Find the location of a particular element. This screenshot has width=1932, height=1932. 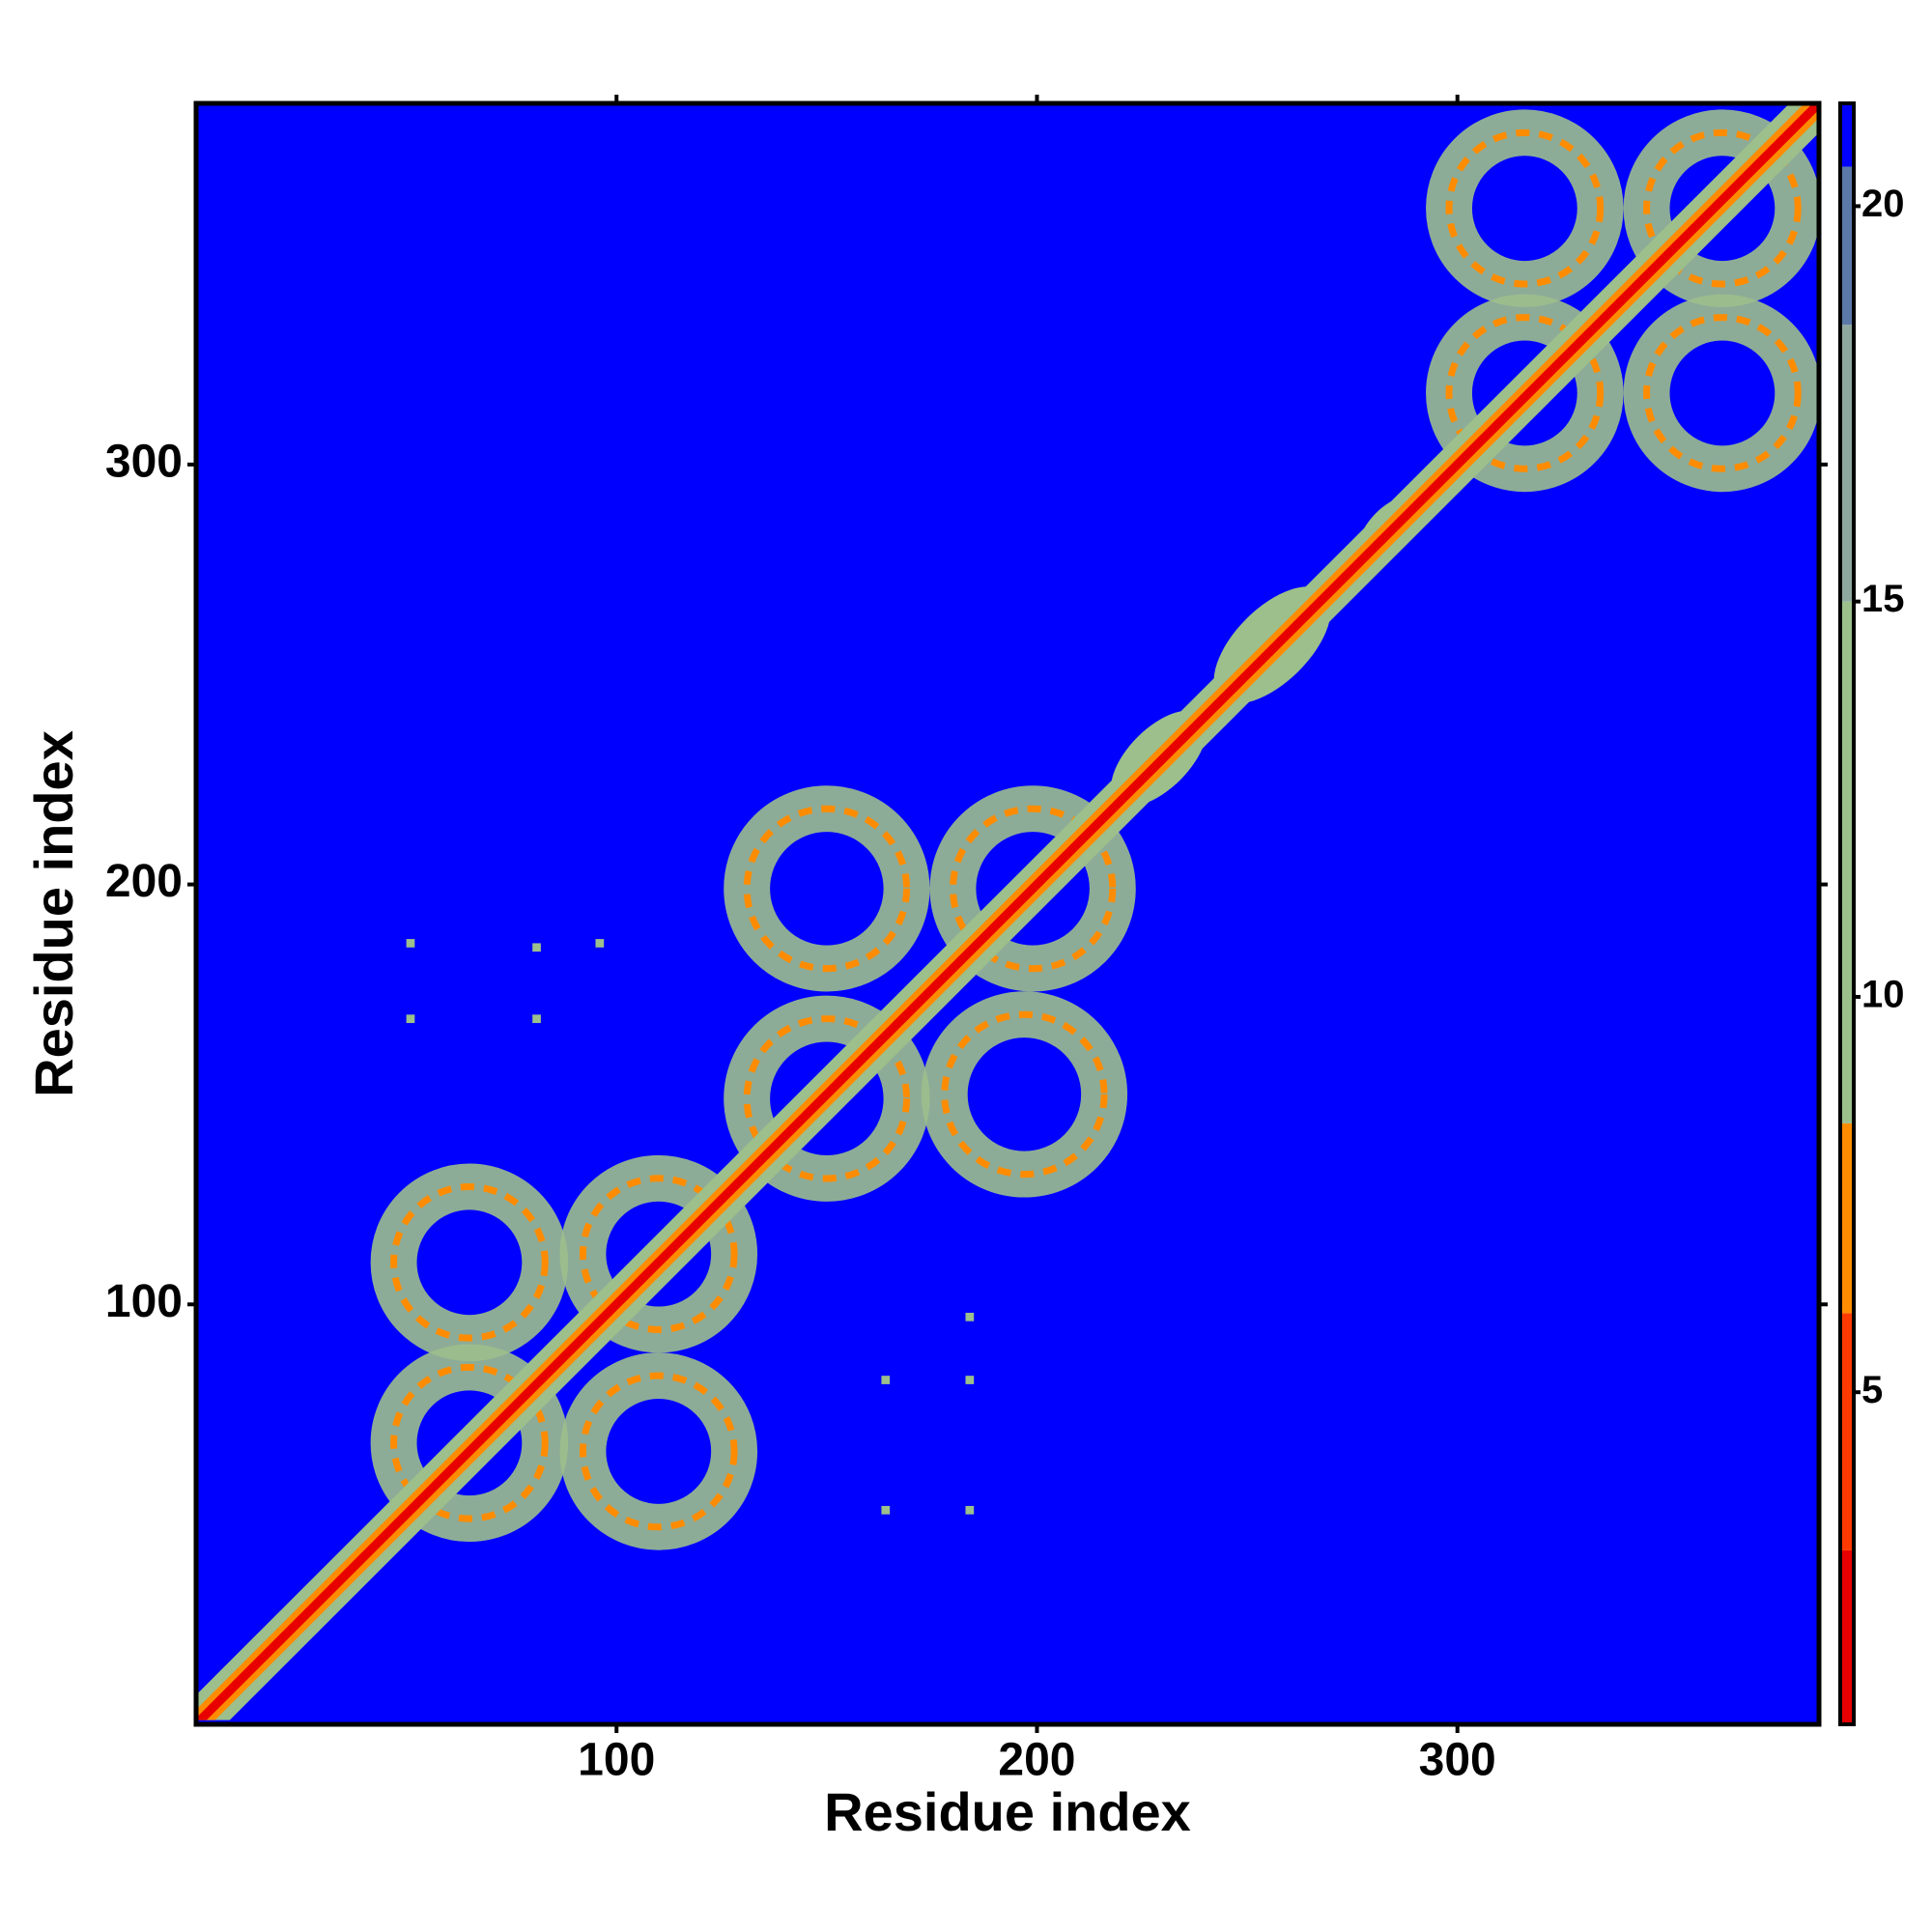

colorbar-tick-label: 15 is located at coordinates (1883, 599).